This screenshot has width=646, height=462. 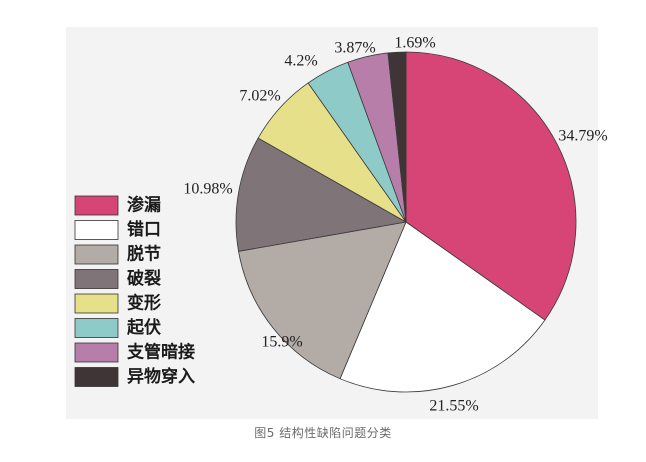 What do you see at coordinates (582, 136) in the screenshot?
I see `slice-percent-label: 34.79%` at bounding box center [582, 136].